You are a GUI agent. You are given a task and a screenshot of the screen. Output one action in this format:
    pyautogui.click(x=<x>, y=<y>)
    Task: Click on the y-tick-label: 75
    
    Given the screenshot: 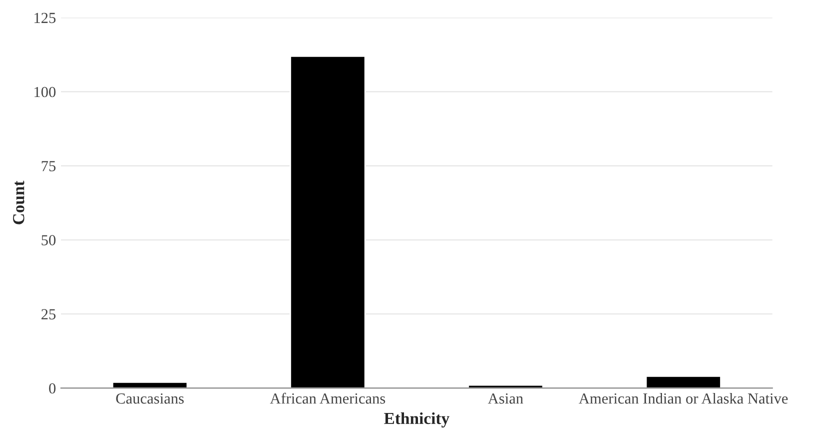 What is the action you would take?
    pyautogui.click(x=49, y=166)
    